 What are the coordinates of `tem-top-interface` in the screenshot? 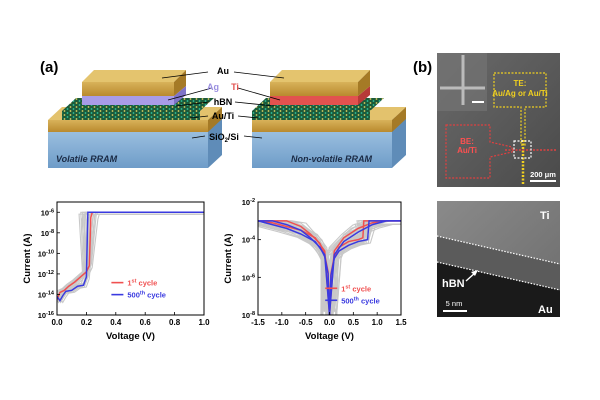 It's located at (498, 250).